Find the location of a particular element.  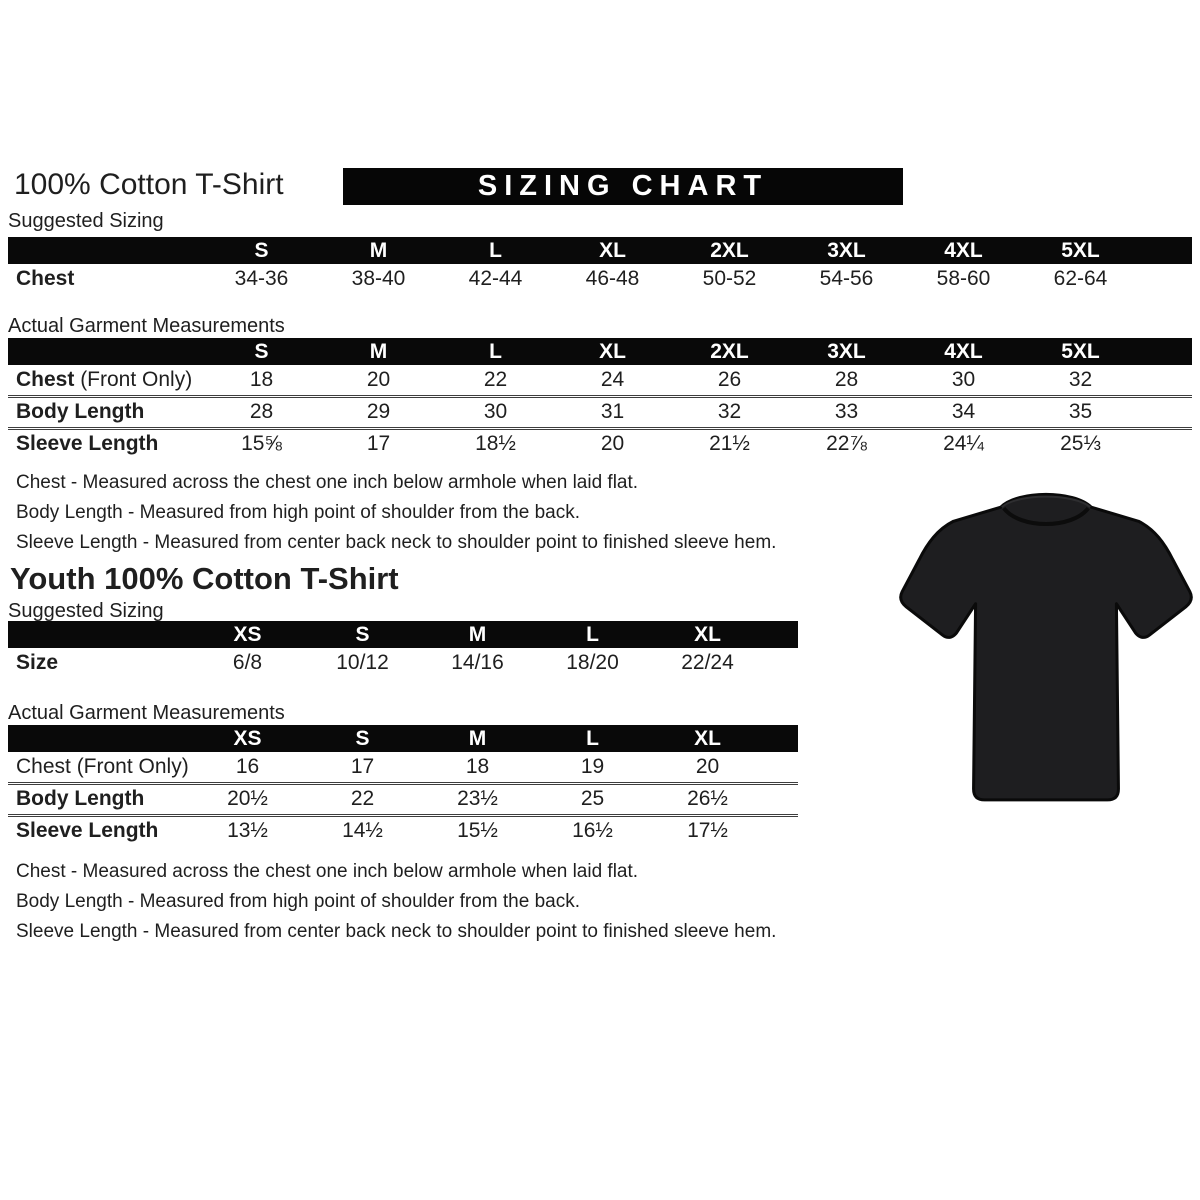

value-cell: 14½ is located at coordinates (362, 830).